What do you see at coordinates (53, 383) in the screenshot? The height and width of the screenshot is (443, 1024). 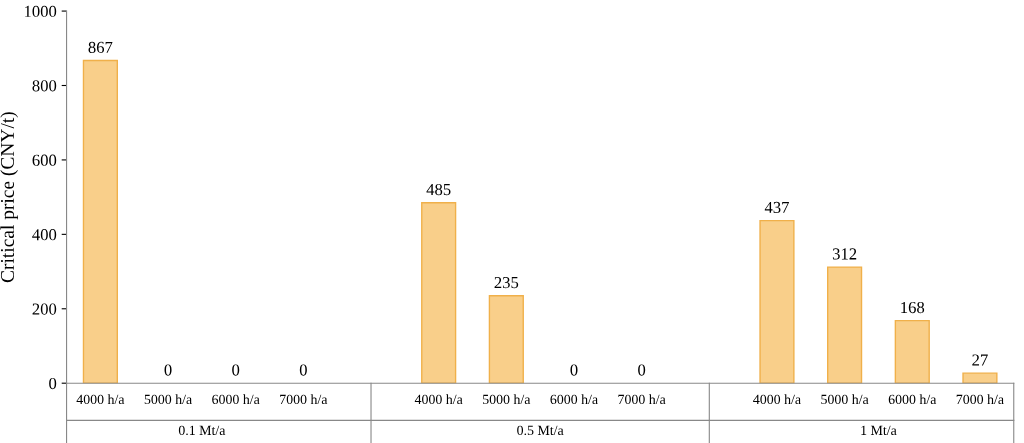 I see `y-tick-label: 0` at bounding box center [53, 383].